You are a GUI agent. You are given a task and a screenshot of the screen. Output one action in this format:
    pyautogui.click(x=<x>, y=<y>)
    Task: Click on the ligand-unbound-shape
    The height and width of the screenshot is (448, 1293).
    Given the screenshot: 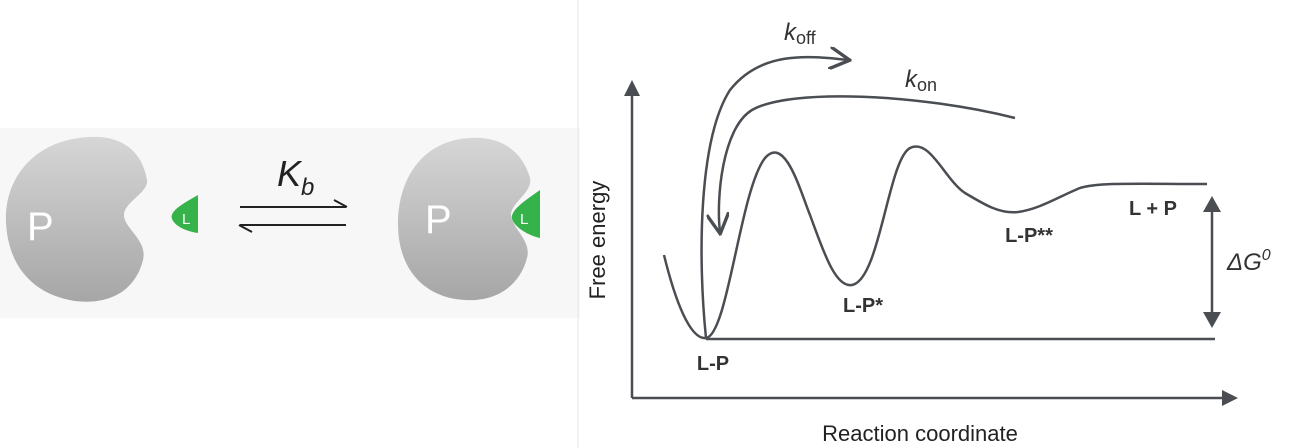 What is the action you would take?
    pyautogui.click(x=184, y=214)
    